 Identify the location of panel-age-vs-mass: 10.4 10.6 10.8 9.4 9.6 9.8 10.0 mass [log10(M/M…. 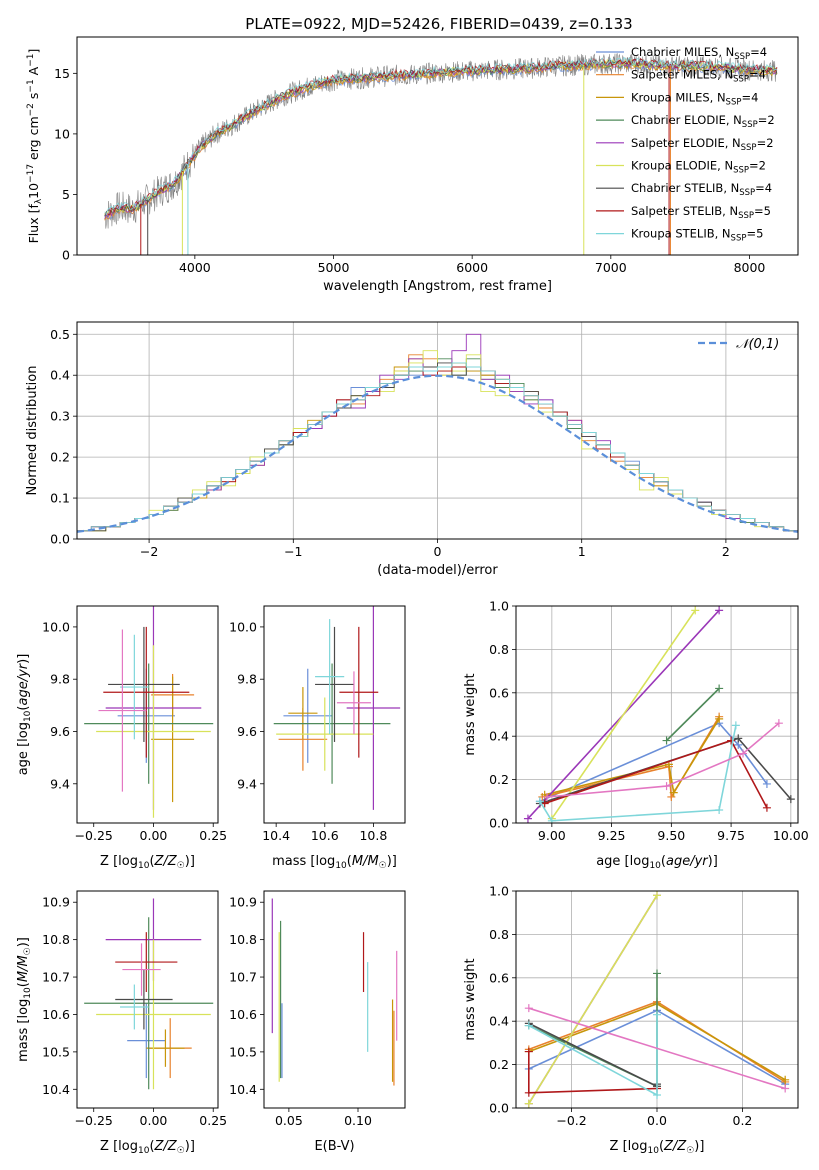
(317, 738).